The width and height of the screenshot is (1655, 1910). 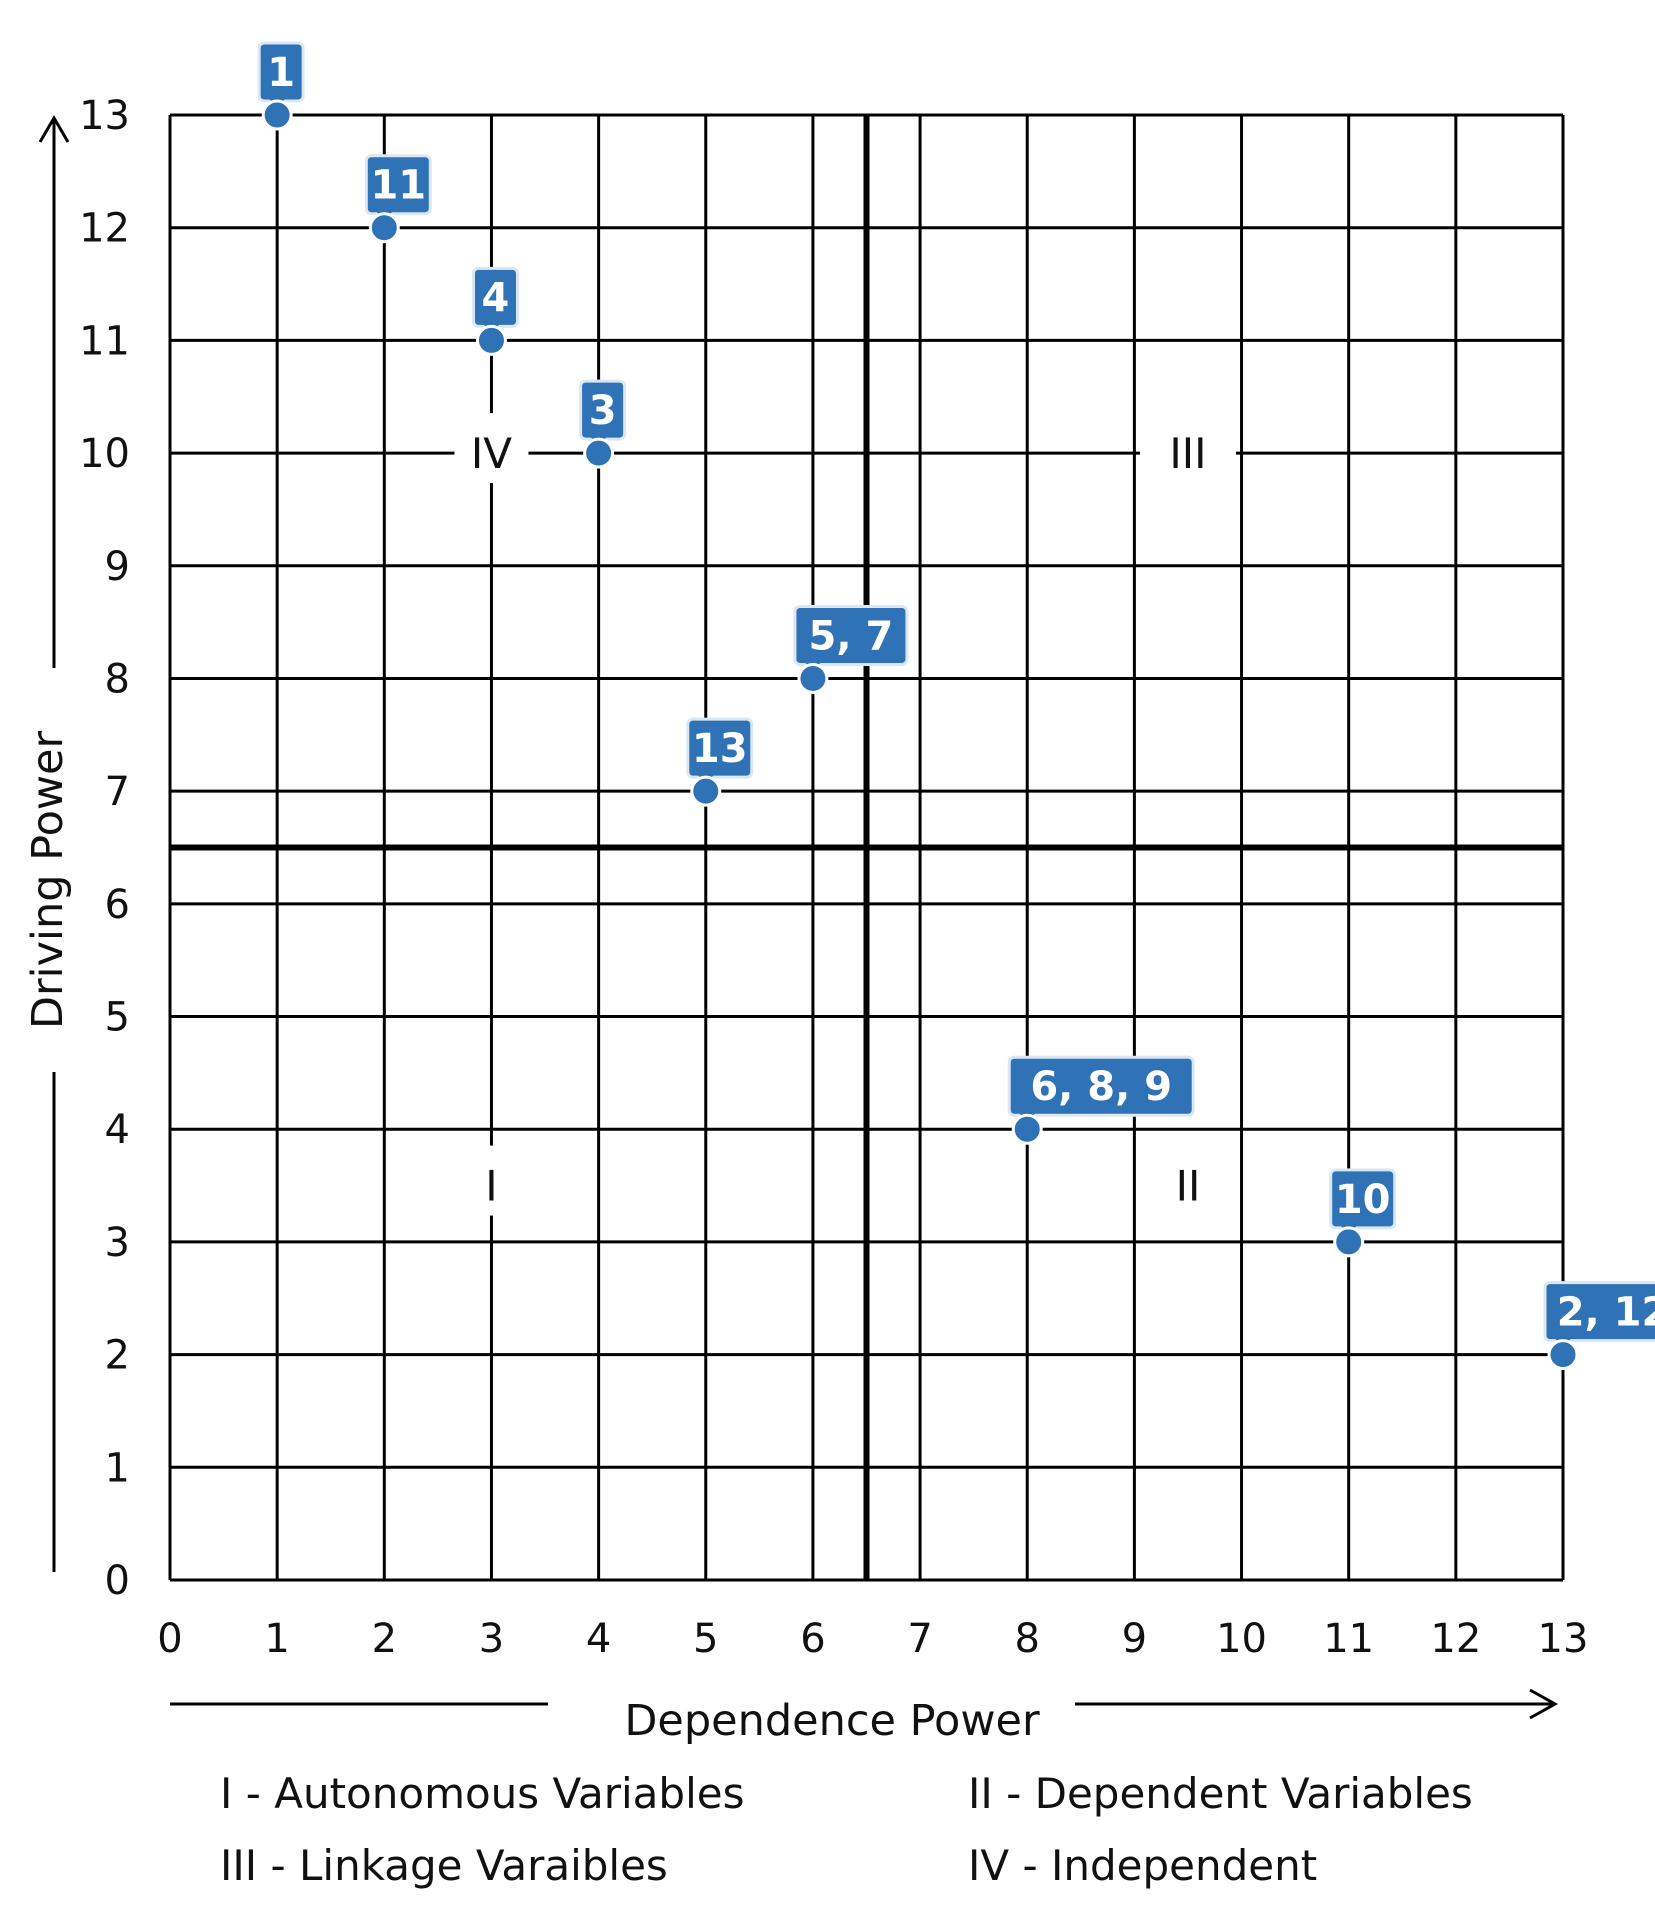 I want to click on data-point-group: 11, so click(x=398, y=199).